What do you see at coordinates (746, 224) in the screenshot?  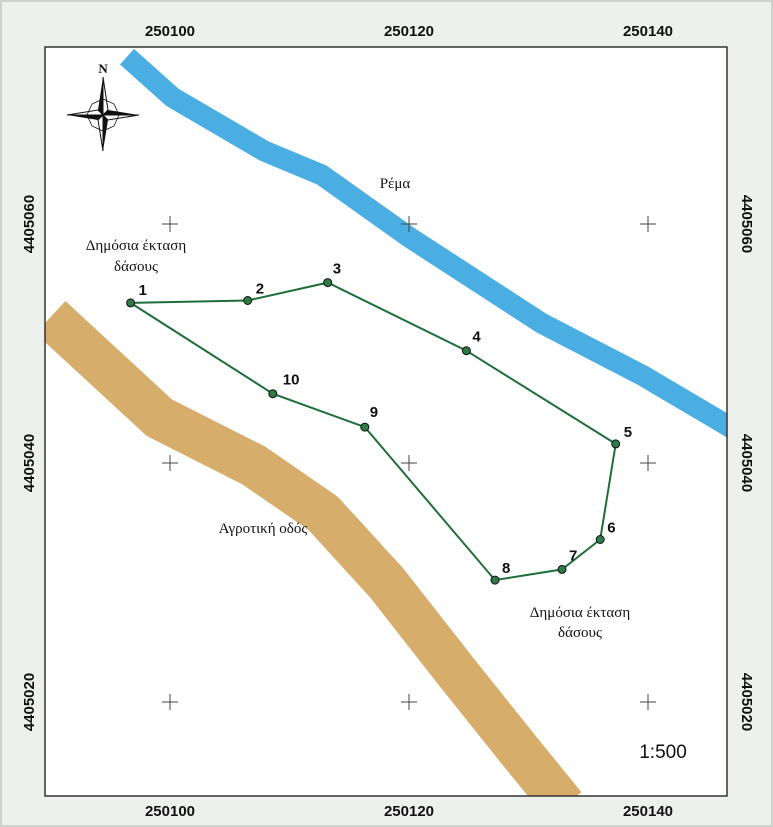 I see `y-tick-right-1: 4405060` at bounding box center [746, 224].